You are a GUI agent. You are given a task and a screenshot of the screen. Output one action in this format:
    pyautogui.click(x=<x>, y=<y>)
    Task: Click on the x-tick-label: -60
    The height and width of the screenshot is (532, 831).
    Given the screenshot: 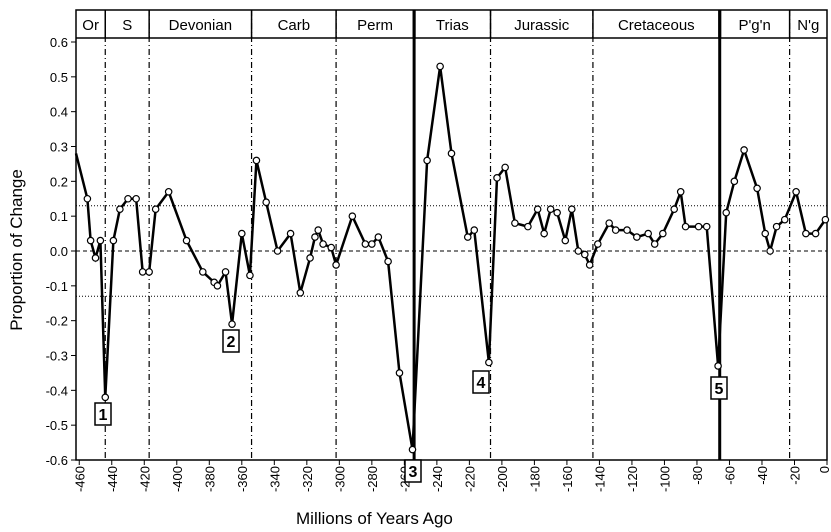 What is the action you would take?
    pyautogui.click(x=729, y=475)
    